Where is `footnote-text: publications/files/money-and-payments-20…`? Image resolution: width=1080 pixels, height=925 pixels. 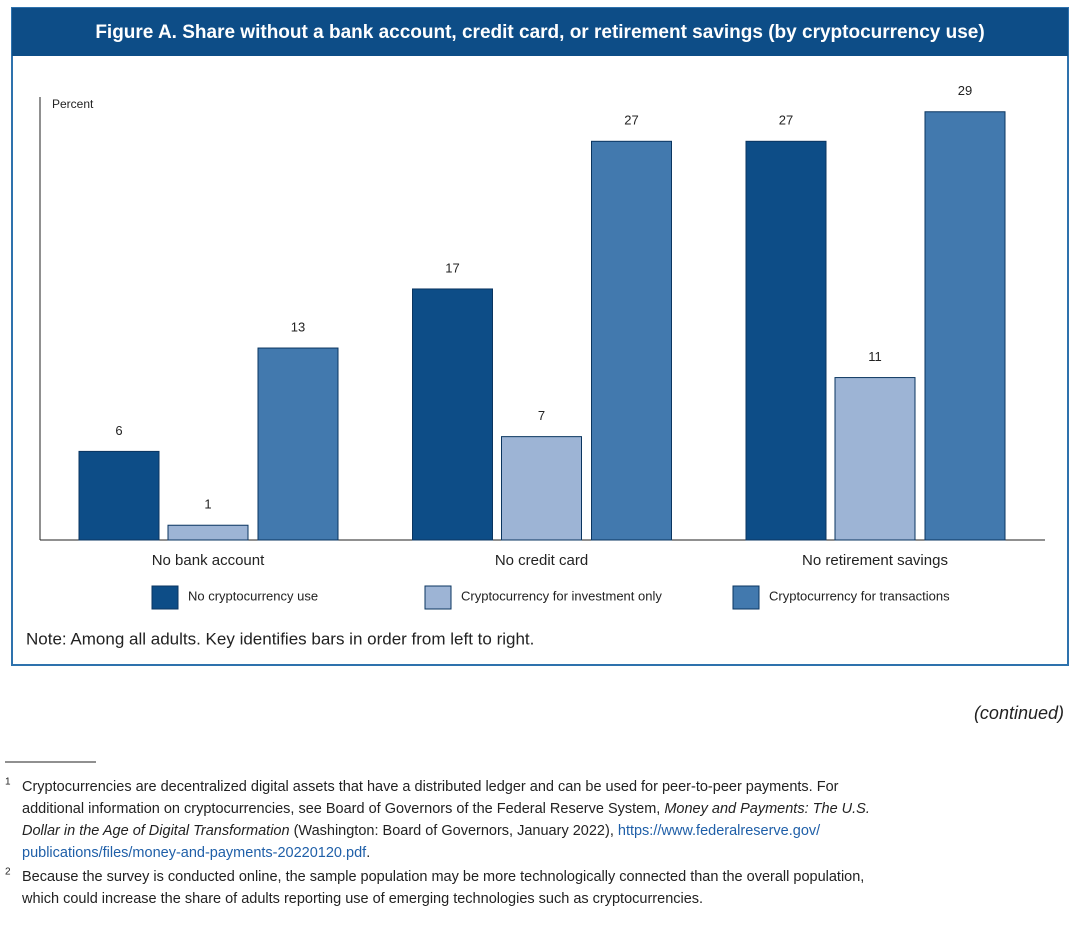 footnote-text: publications/files/money-and-payments-20… is located at coordinates (194, 853).